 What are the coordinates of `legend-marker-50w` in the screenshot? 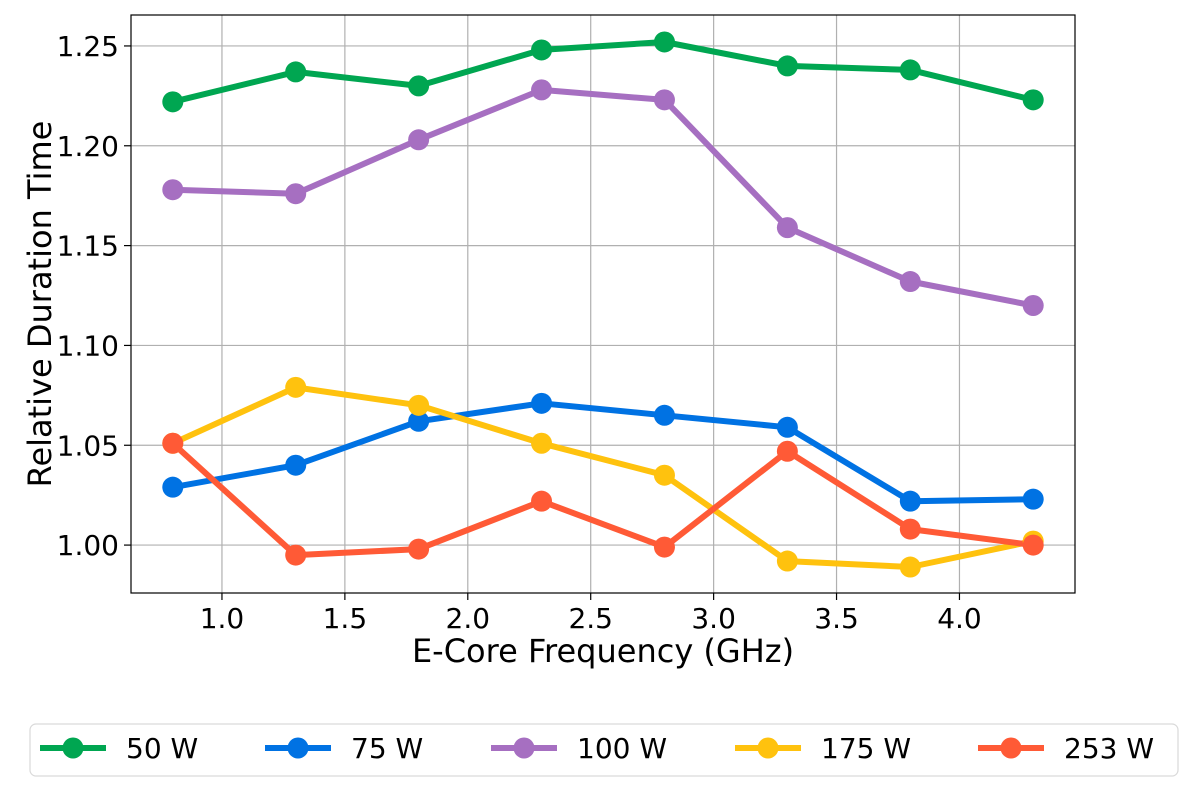 It's located at (73, 748).